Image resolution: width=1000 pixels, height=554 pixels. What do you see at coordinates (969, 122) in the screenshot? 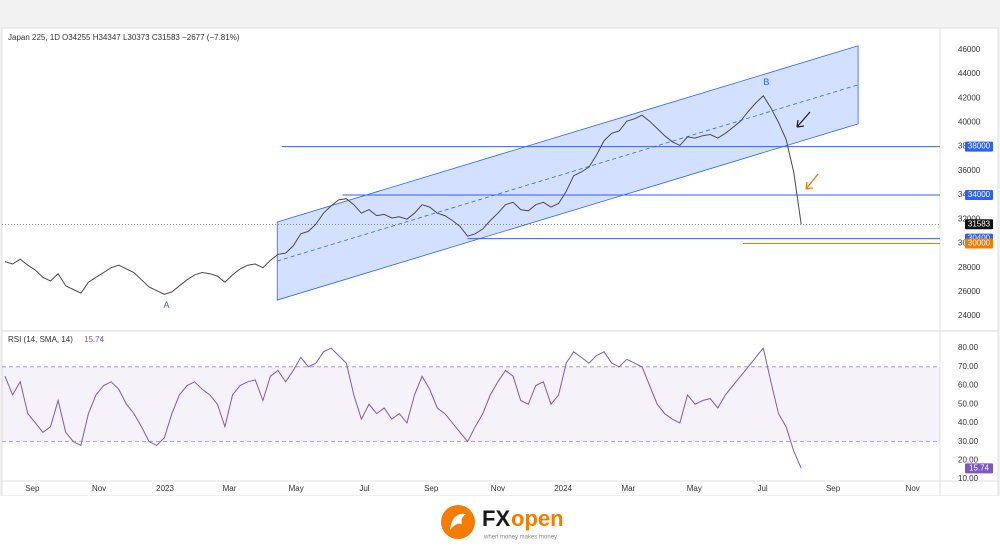
I see `y-tick-label: 40000` at bounding box center [969, 122].